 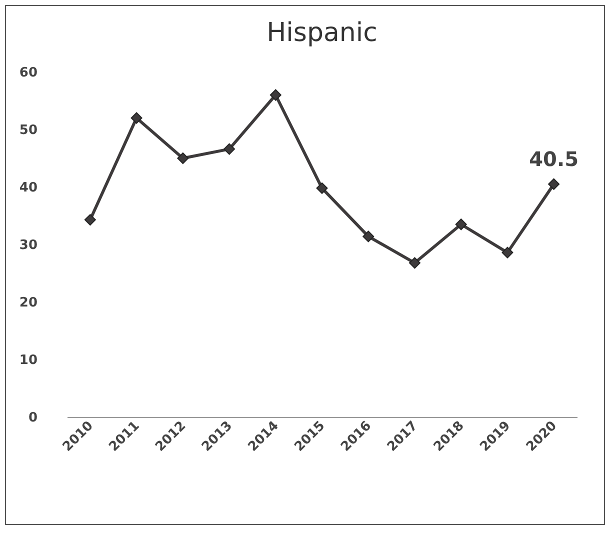 I want to click on y-tick-label: 10, so click(x=28, y=360).